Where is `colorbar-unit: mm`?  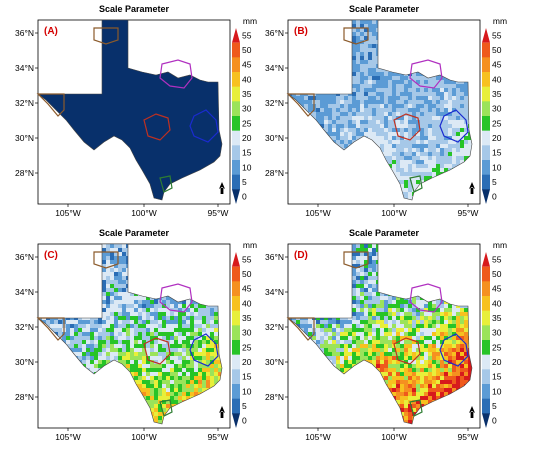 colorbar-unit: mm is located at coordinates (250, 21).